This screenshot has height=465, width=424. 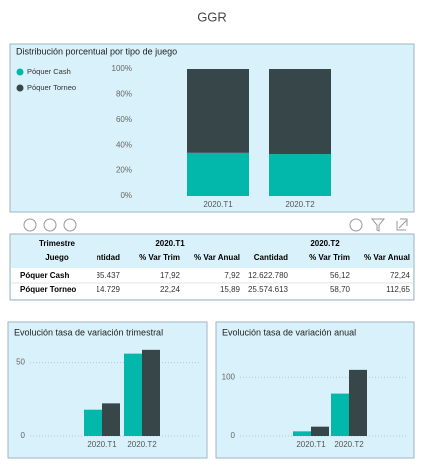 What do you see at coordinates (215, 225) in the screenshot?
I see `toolbar` at bounding box center [215, 225].